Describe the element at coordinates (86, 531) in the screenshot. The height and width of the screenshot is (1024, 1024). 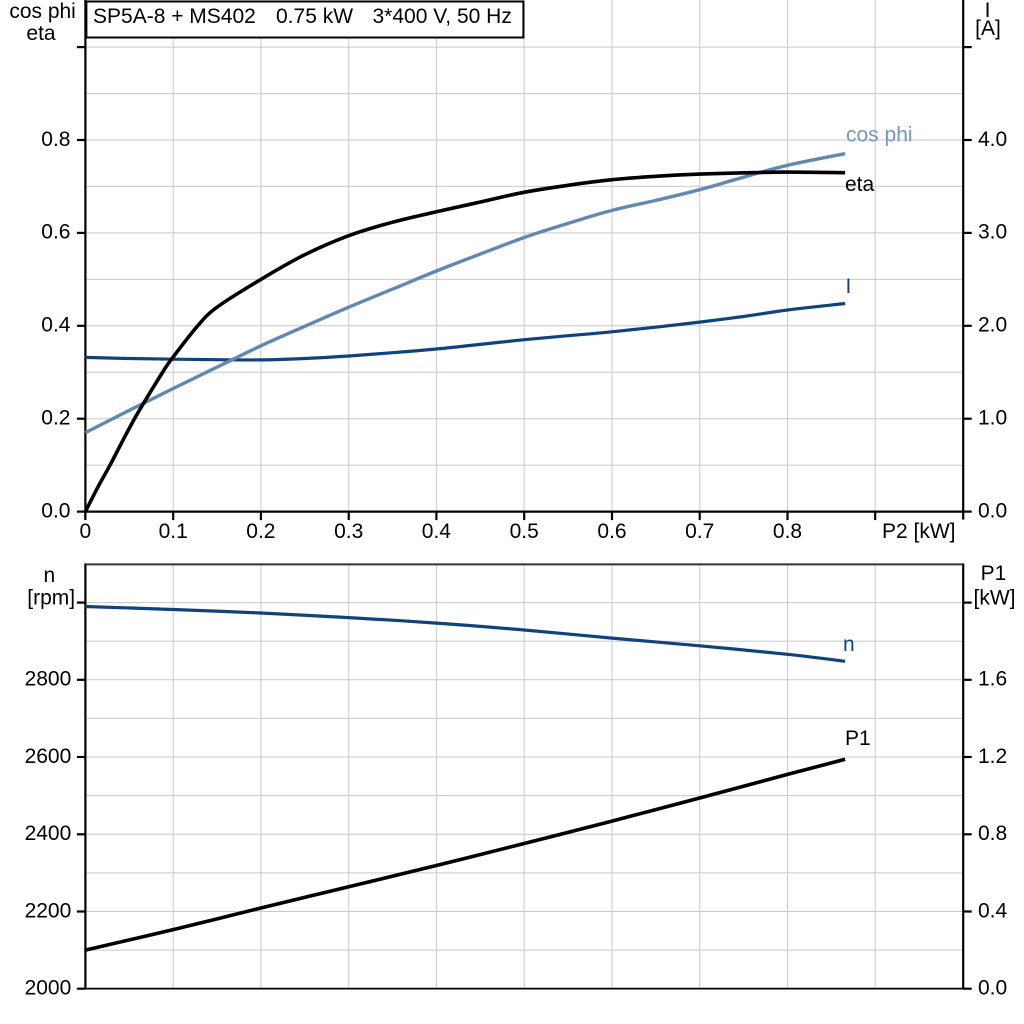
I see `svg-text: 0` at that location.